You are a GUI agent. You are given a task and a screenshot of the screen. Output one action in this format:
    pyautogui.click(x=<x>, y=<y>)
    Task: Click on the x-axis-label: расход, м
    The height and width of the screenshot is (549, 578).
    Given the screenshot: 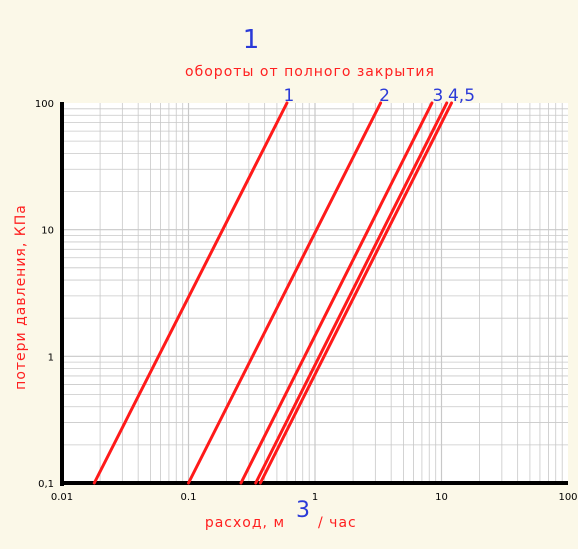 What is the action you would take?
    pyautogui.click(x=245, y=523)
    